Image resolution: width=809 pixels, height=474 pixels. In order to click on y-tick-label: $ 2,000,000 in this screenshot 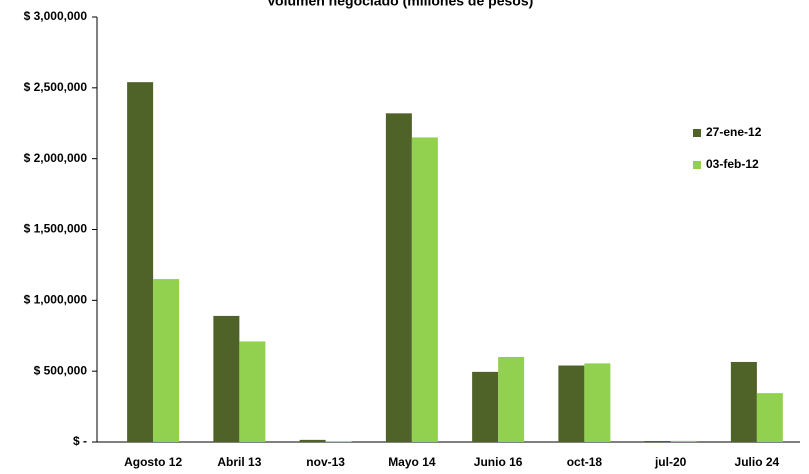, I will do `click(56, 158)`.